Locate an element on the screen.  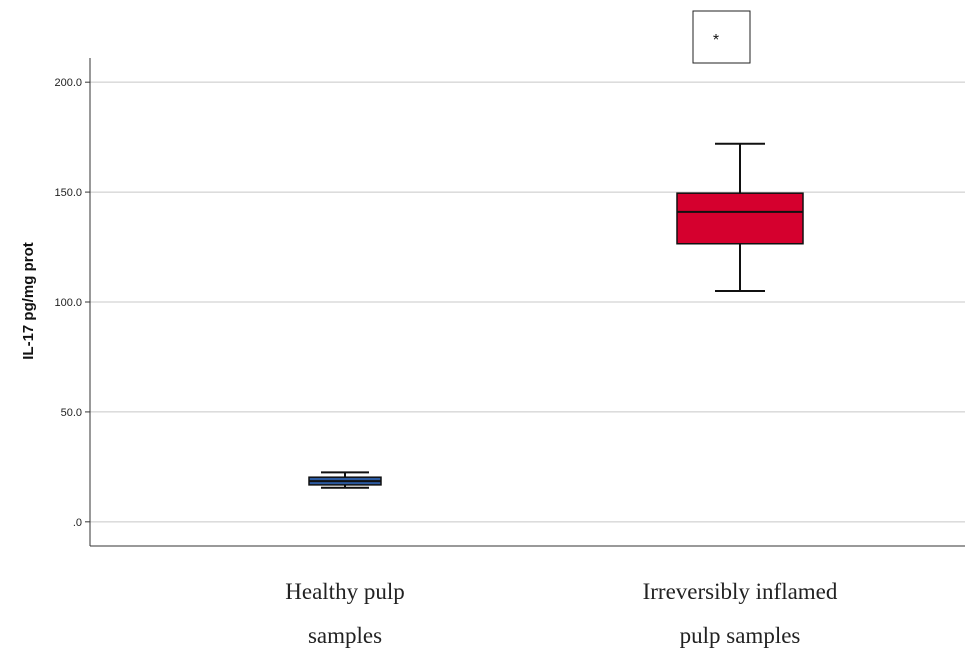
y-axis-ticks: .0 50.0 100.0 150.0 200.0 is located at coordinates (72, 303).